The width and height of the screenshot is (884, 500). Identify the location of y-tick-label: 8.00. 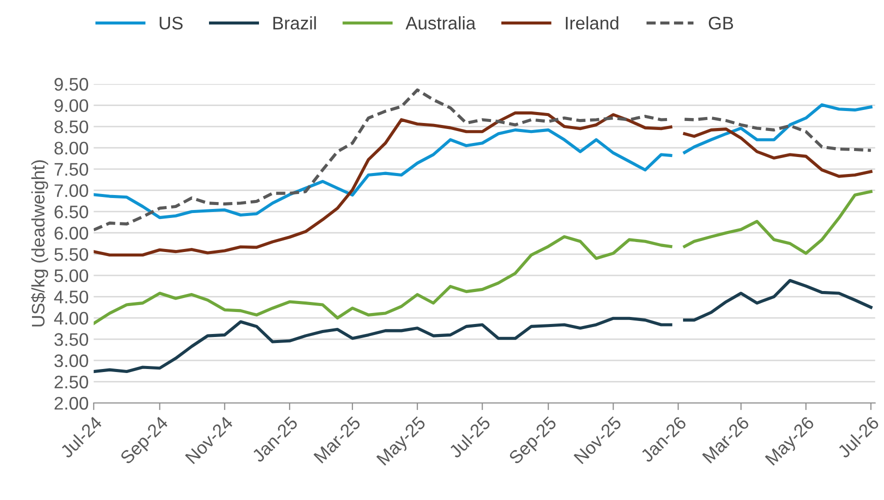
(71, 148).